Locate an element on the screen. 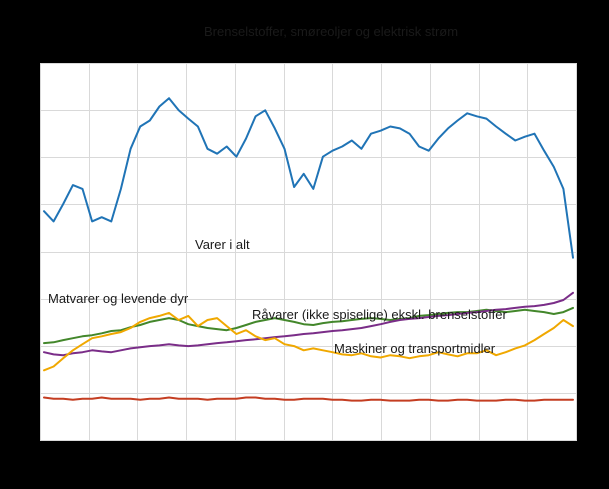 Image resolution: width=609 pixels, height=489 pixels. series-line-maskiner is located at coordinates (308, 399).